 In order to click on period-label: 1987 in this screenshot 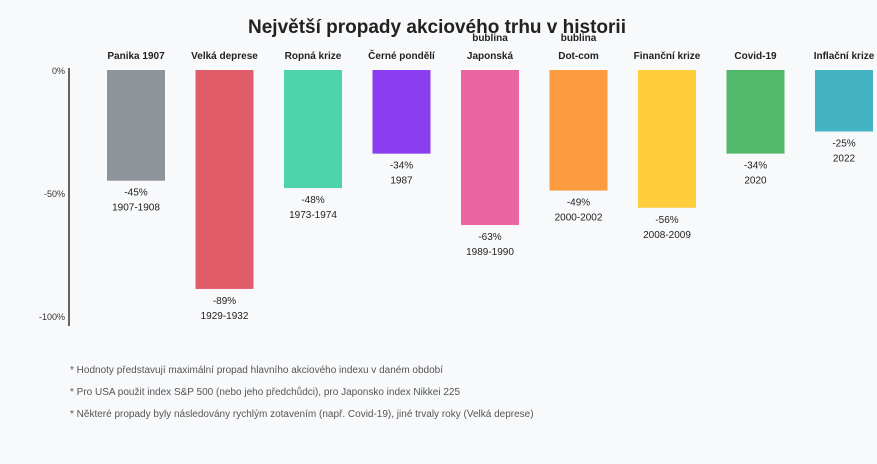, I will do `click(401, 181)`.